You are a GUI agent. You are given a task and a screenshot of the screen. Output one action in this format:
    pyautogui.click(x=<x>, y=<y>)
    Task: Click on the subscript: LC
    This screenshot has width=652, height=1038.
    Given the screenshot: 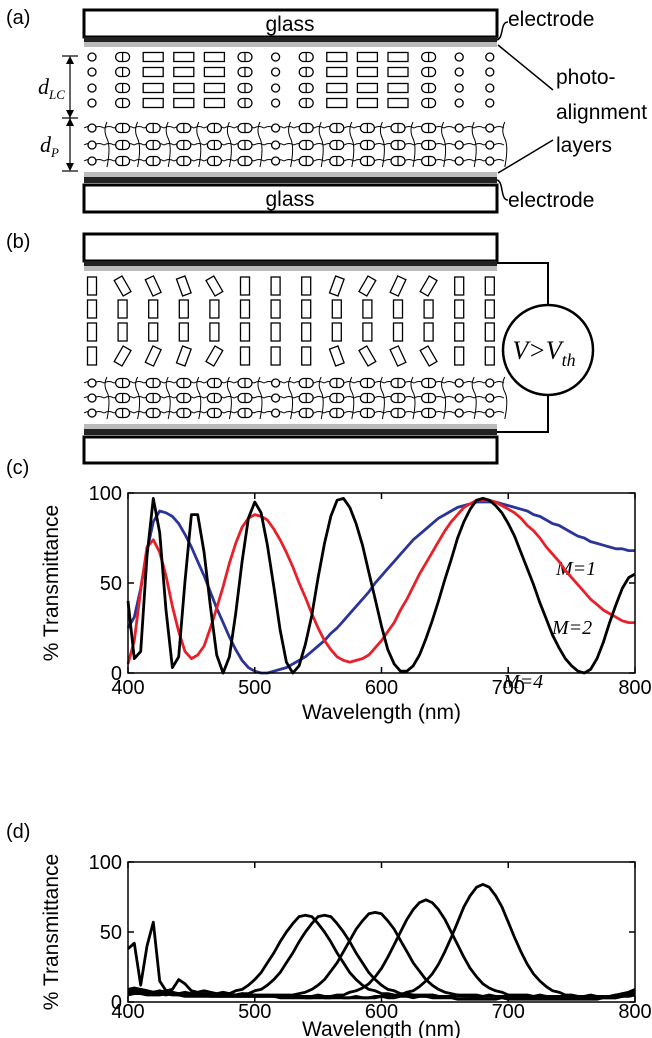 What is the action you would take?
    pyautogui.click(x=56, y=94)
    